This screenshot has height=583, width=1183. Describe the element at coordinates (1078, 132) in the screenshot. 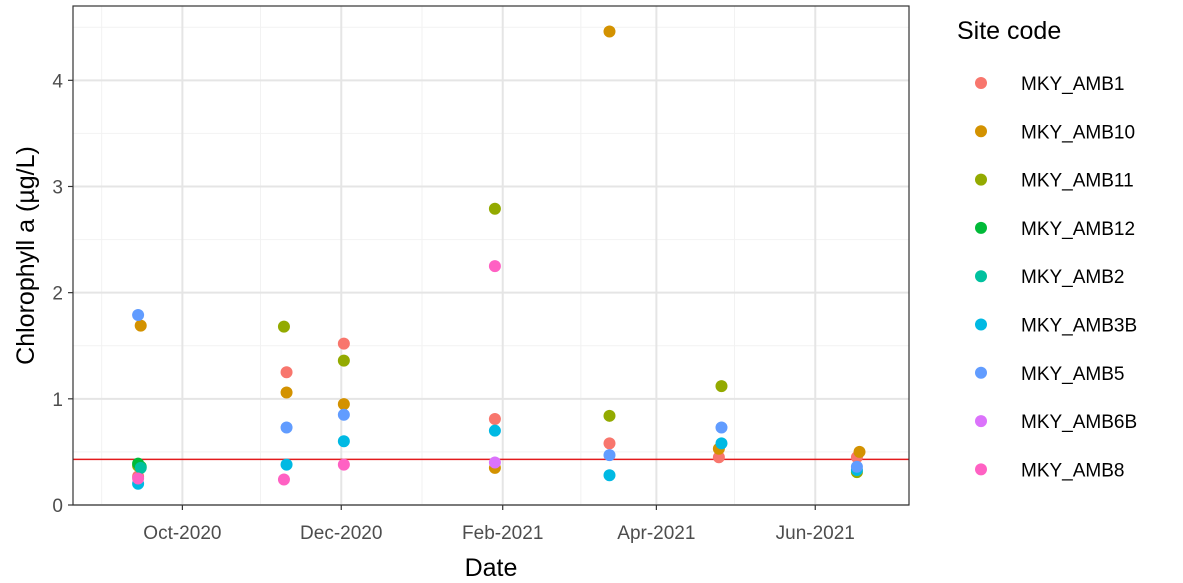

I see `legend-label: MKY_AMB10` at that location.